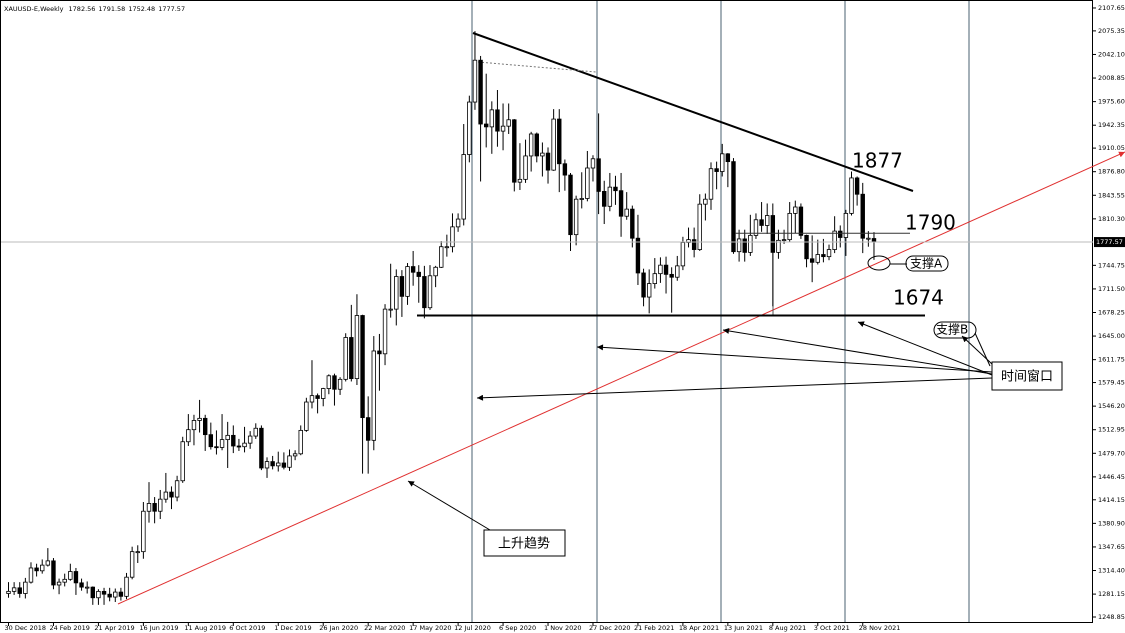  Describe the element at coordinates (699, 628) in the screenshot. I see `x-tick-label: 18 Apr 2021` at that location.